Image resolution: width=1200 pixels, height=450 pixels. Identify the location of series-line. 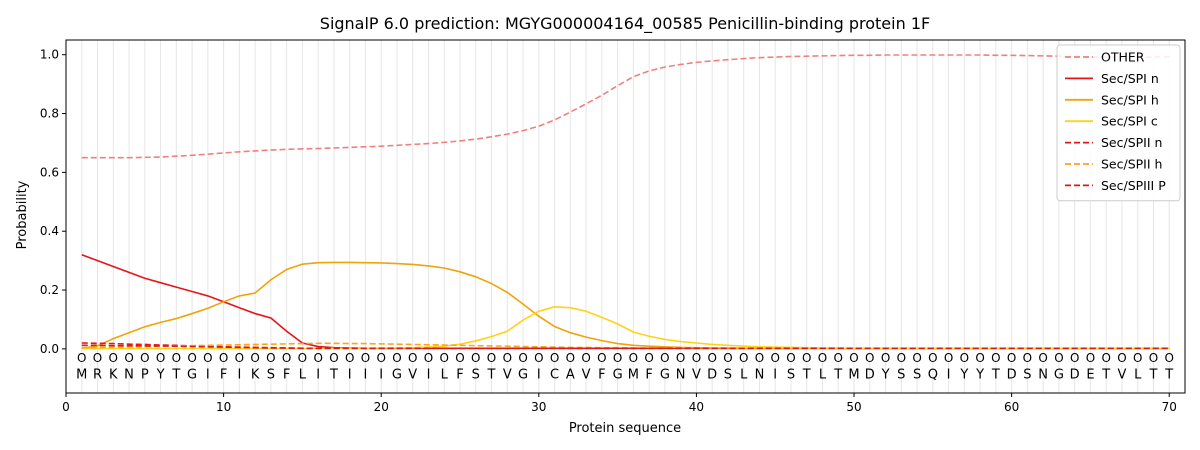
(625, 347).